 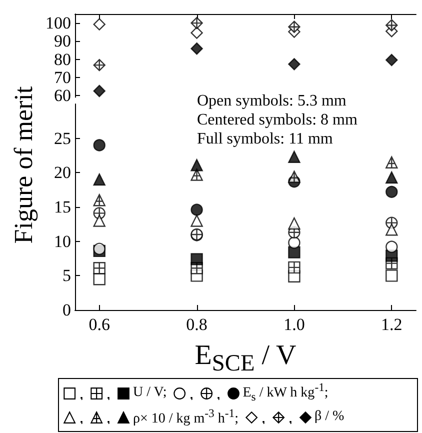 What do you see at coordinates (391, 324) in the screenshot?
I see `x-tick-label: 1.2` at bounding box center [391, 324].